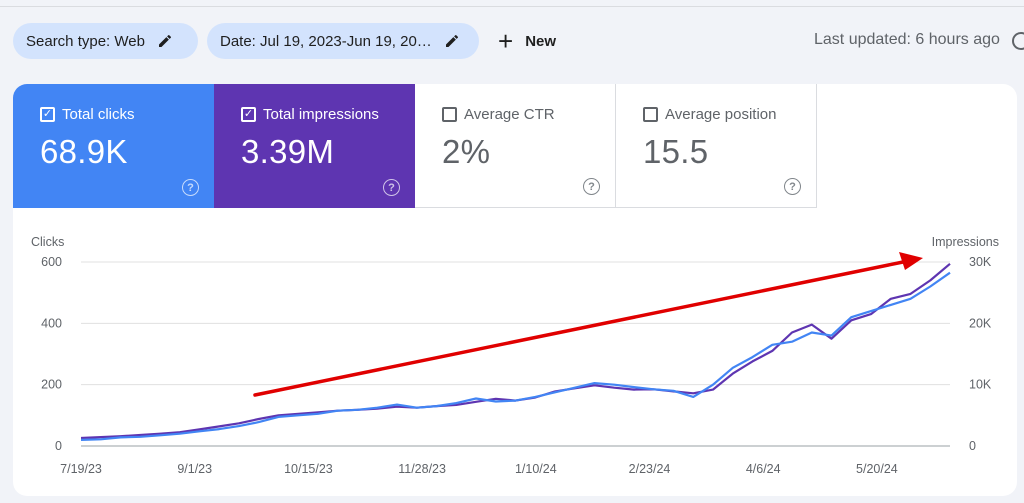  I want to click on metric-card-total-clicks: ✓ Total clicks 68.9K ?, so click(113, 146).